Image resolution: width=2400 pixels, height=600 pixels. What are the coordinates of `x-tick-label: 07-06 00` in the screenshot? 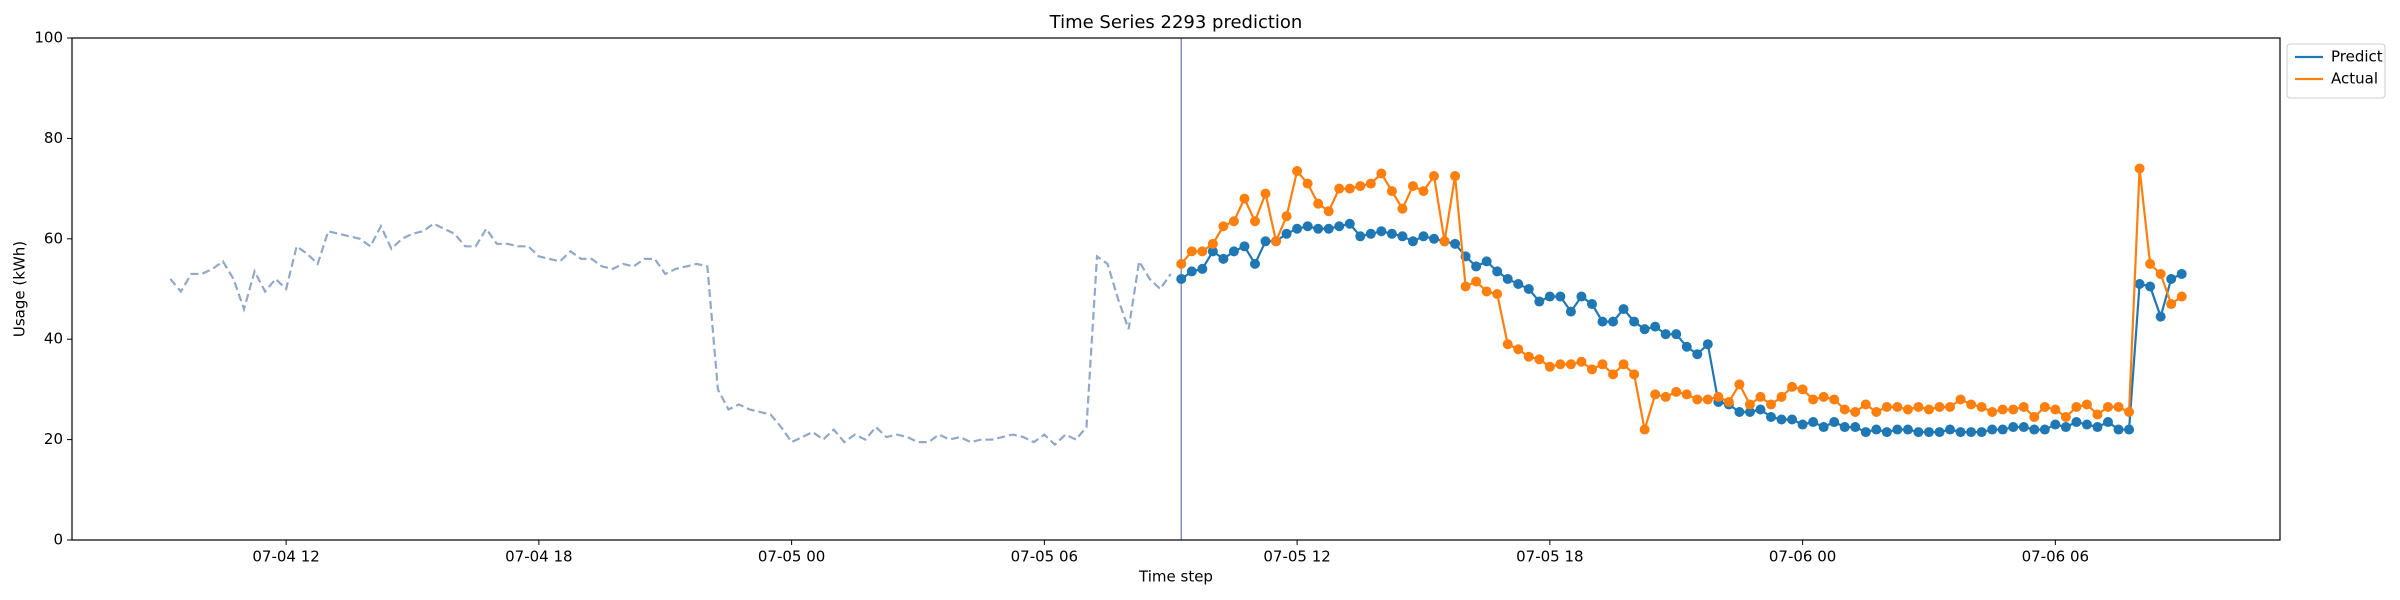 It's located at (1802, 557).